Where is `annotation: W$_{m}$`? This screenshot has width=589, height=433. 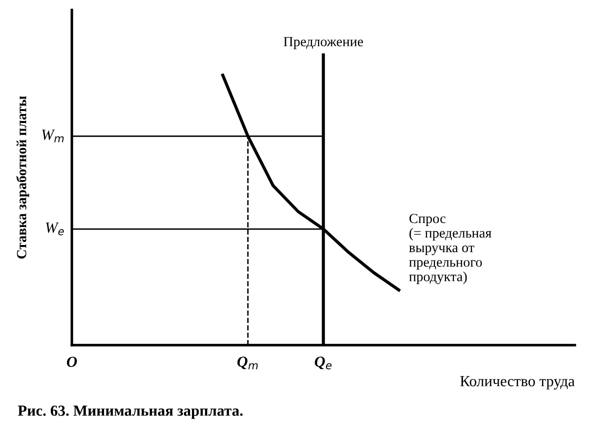 annotation: W$_{m}$ is located at coordinates (53, 136).